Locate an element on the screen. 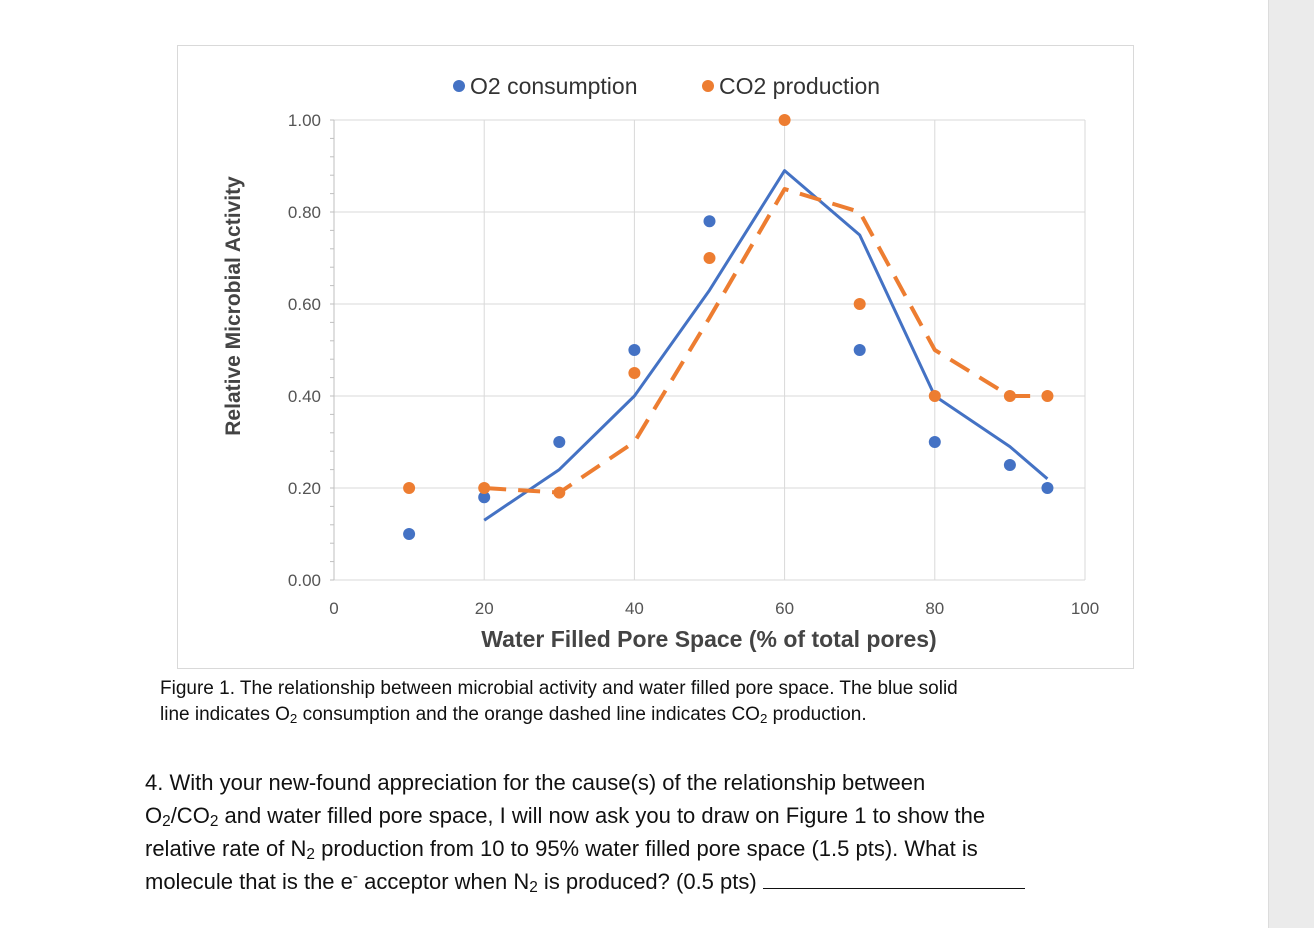 This screenshot has height=928, width=1314. x-tick-label: 60 is located at coordinates (784, 608).